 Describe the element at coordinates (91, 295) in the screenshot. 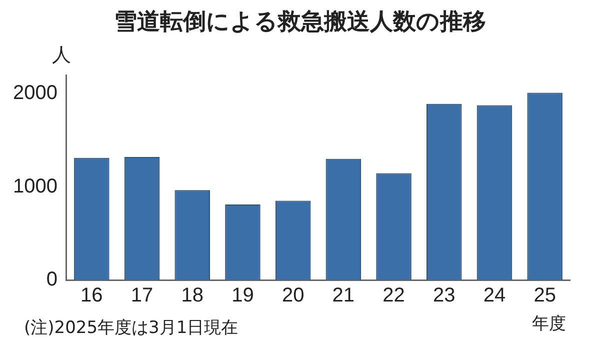

I see `x-tick-label: 16` at that location.